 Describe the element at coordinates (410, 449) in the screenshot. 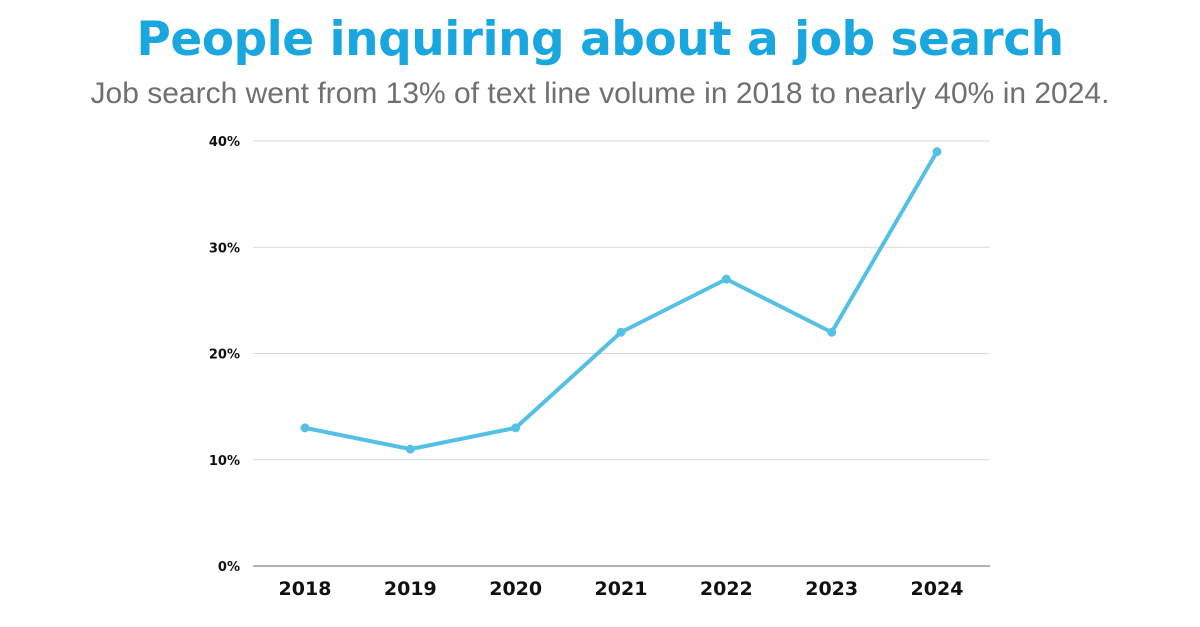

I see `data-point-2019` at that location.